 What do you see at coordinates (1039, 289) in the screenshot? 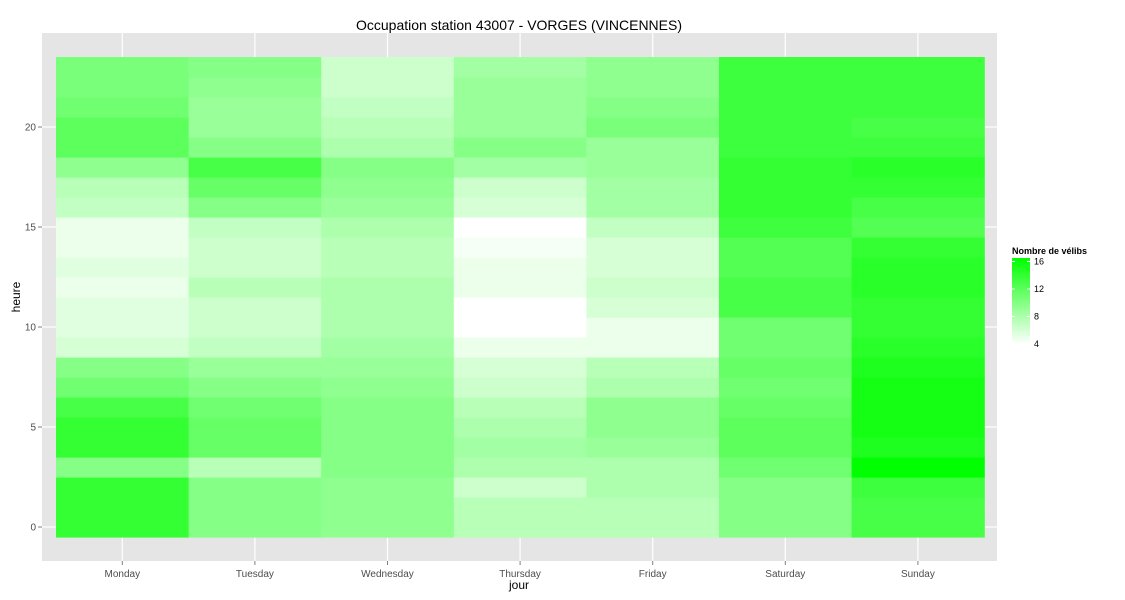
I see `legend-tick-label: 12` at bounding box center [1039, 289].